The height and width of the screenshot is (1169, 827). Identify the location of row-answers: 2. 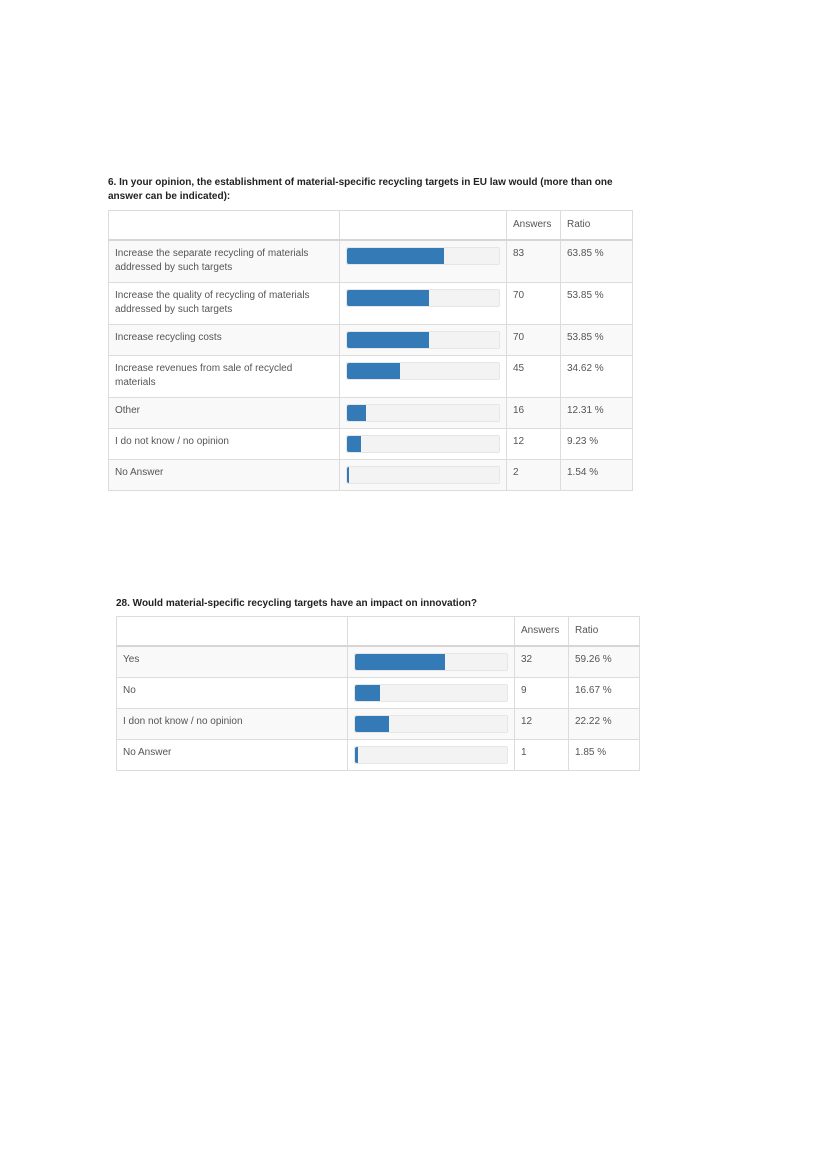
(533, 474).